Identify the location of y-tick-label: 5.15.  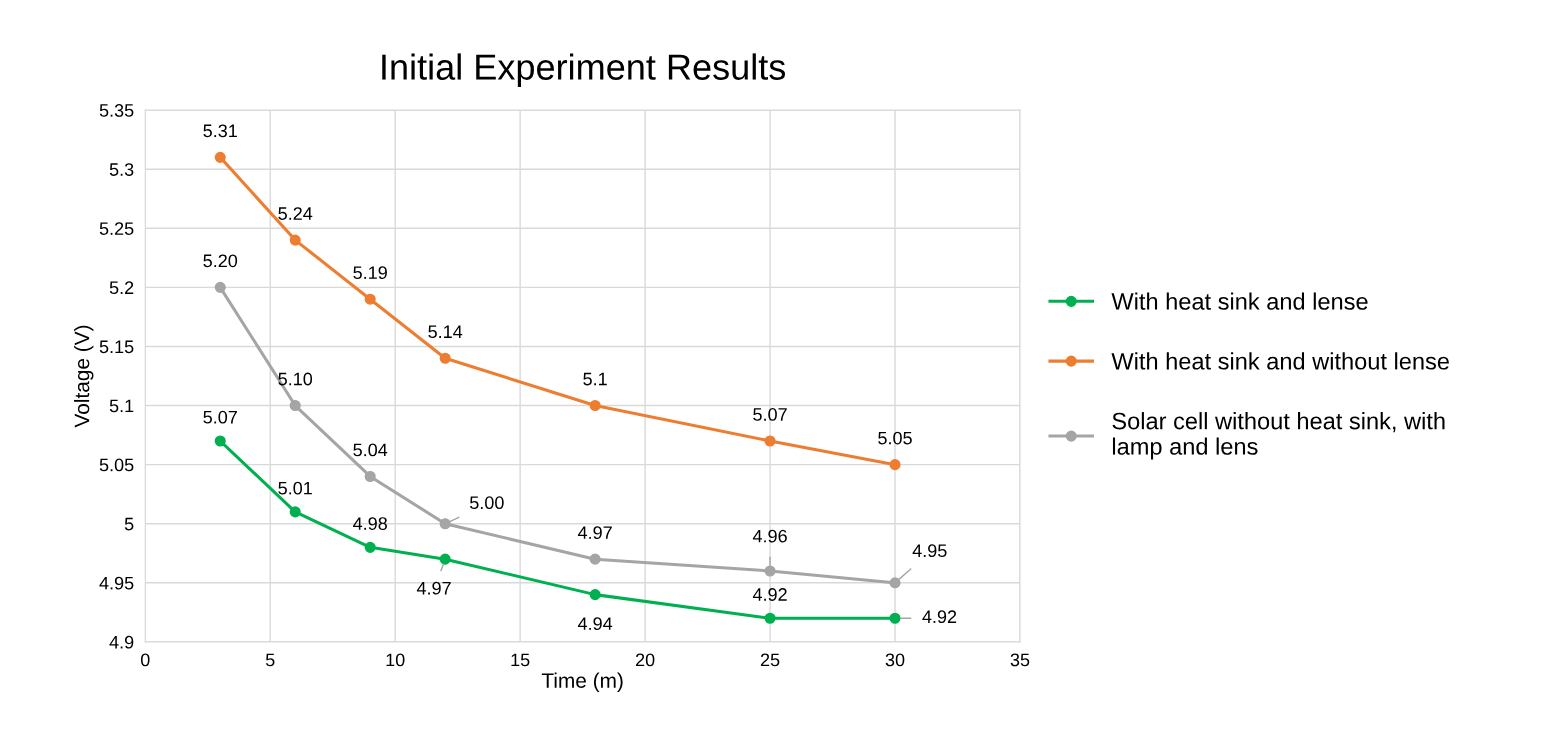
(116, 347).